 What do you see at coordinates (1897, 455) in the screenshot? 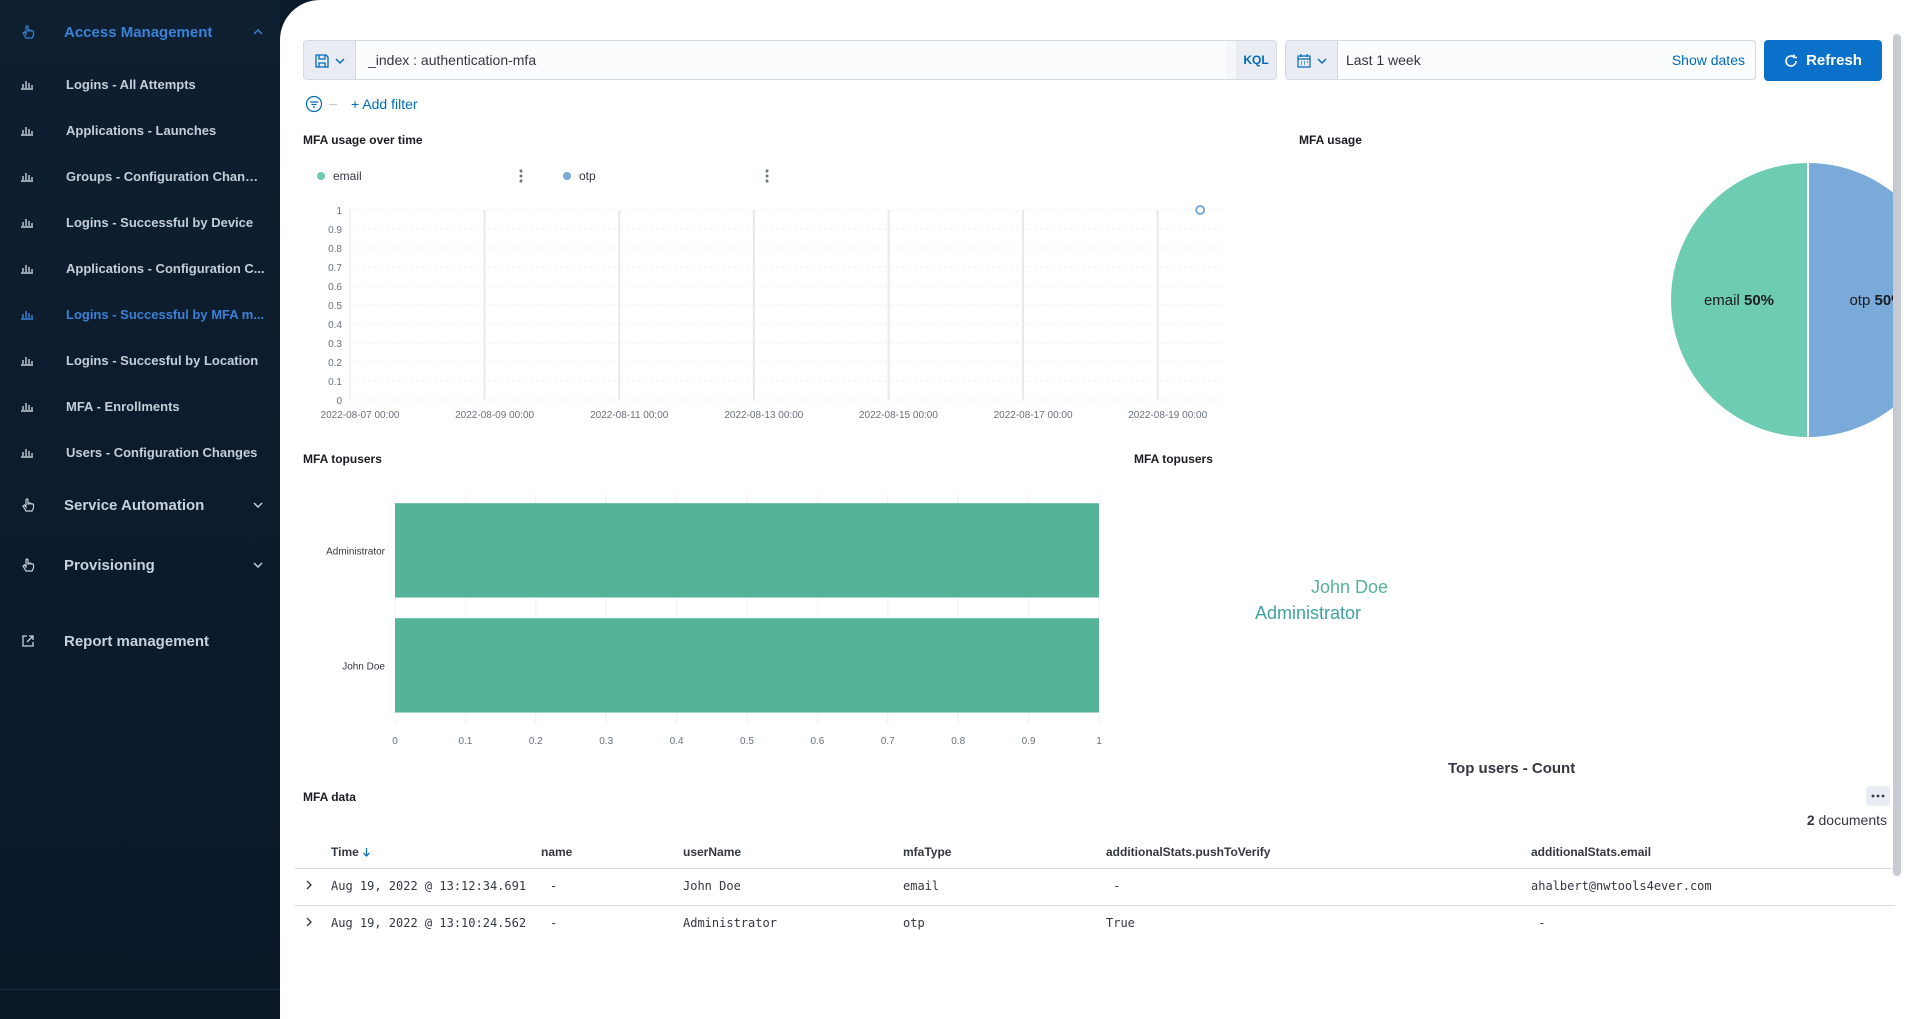
I see `vertical-scrollbar` at bounding box center [1897, 455].